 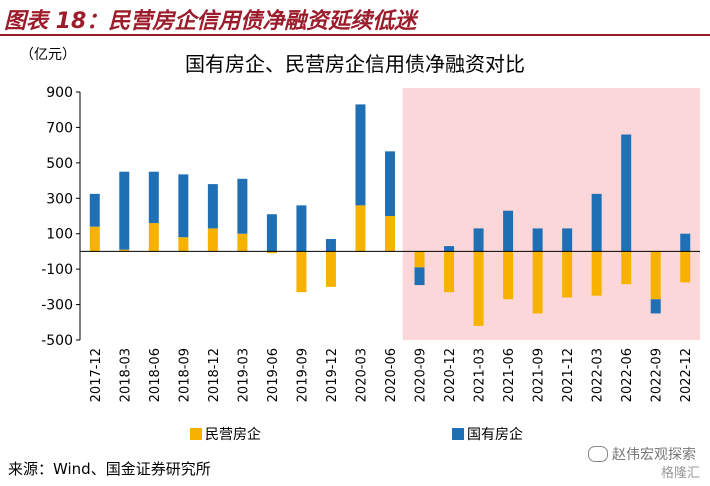 What do you see at coordinates (59, 235) in the screenshot?
I see `y-tick-label: 100` at bounding box center [59, 235].